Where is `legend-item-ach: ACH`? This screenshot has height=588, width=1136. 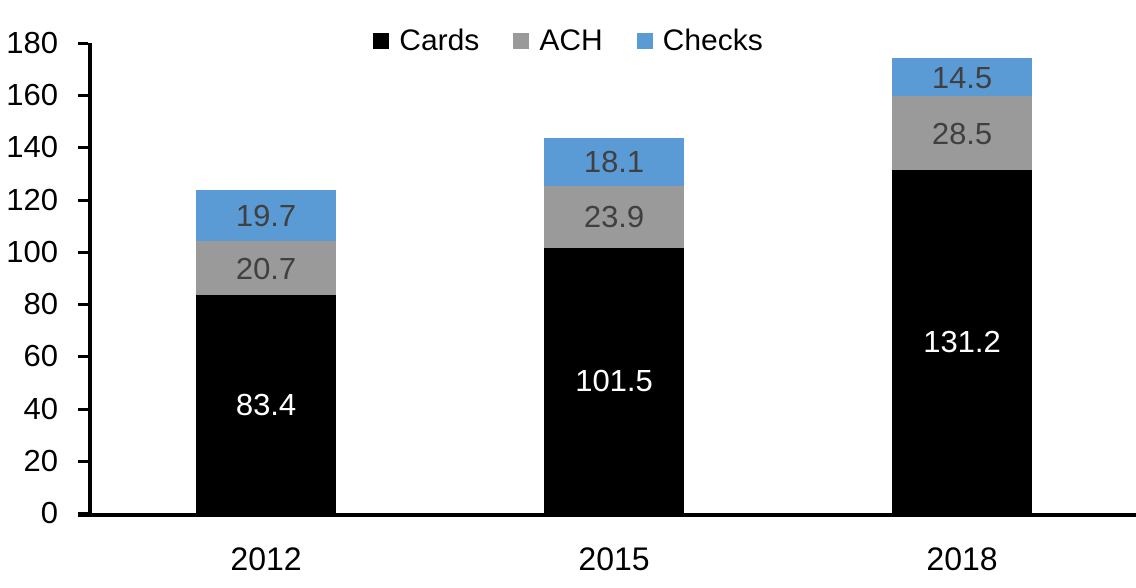 legend-item-ach: ACH is located at coordinates (558, 40).